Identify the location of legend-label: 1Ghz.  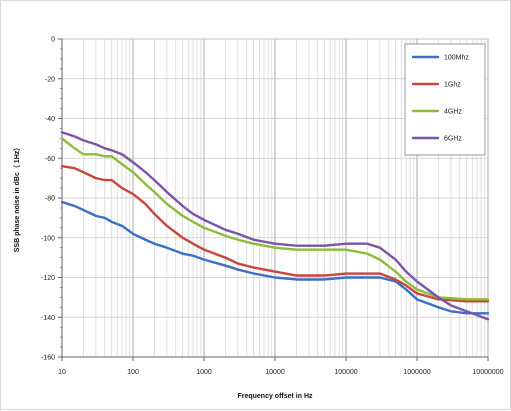
(452, 85).